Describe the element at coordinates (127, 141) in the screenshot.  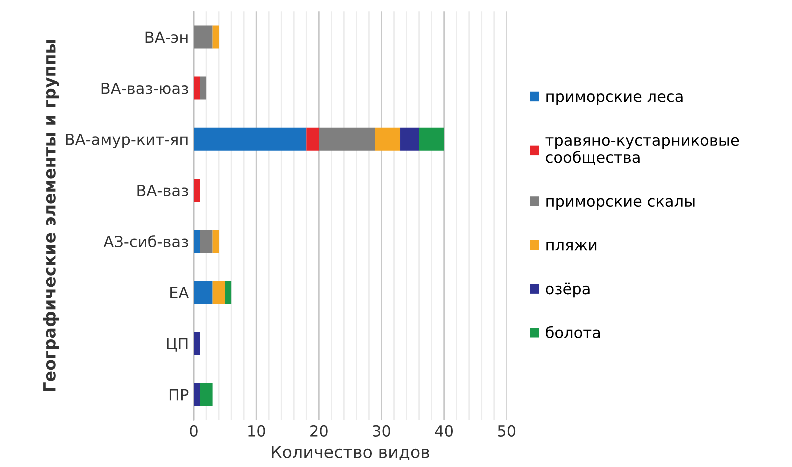
I see `y-tick-label: ВА-амур-кит-яп` at that location.